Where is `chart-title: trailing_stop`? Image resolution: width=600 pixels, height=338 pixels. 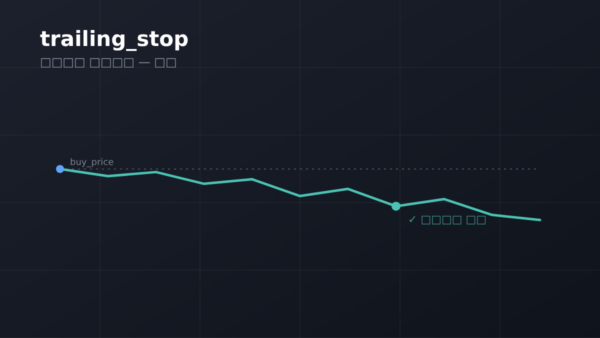
chart-title: trailing_stop is located at coordinates (114, 39).